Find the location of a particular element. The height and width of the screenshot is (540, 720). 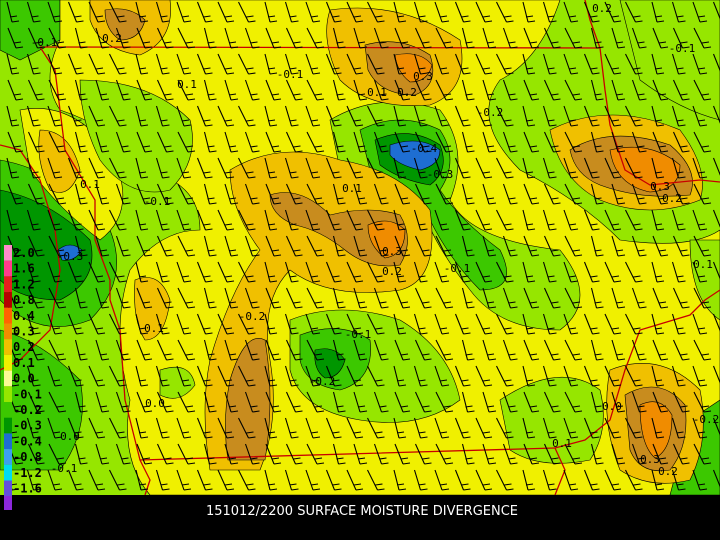

legend-label: -0.2 is located at coordinates (27, 410).